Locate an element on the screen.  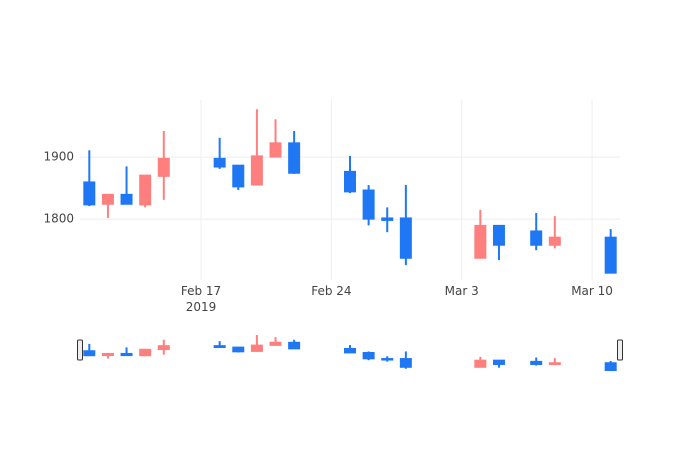
x-tick-label: Feb 17 2019 is located at coordinates (201, 299).